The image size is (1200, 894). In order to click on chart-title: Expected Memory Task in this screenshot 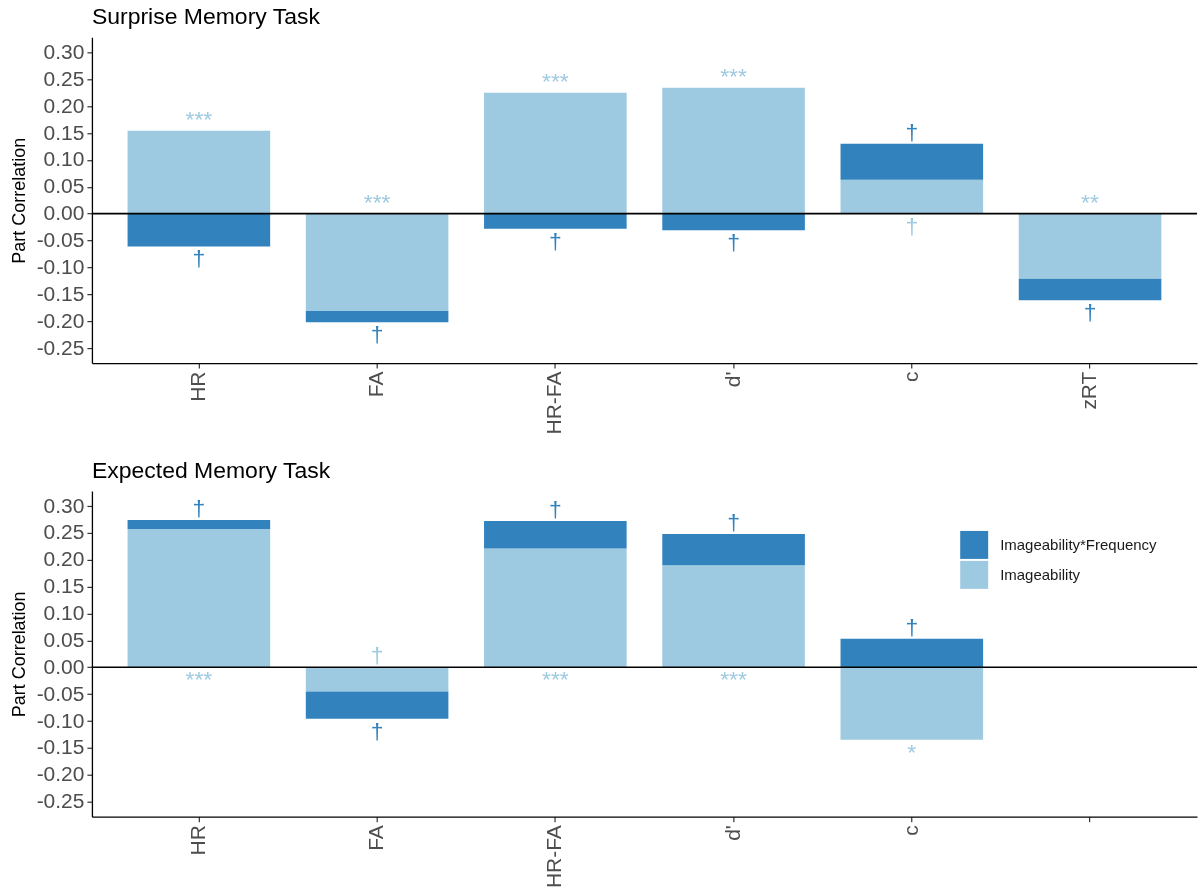, I will do `click(211, 469)`.